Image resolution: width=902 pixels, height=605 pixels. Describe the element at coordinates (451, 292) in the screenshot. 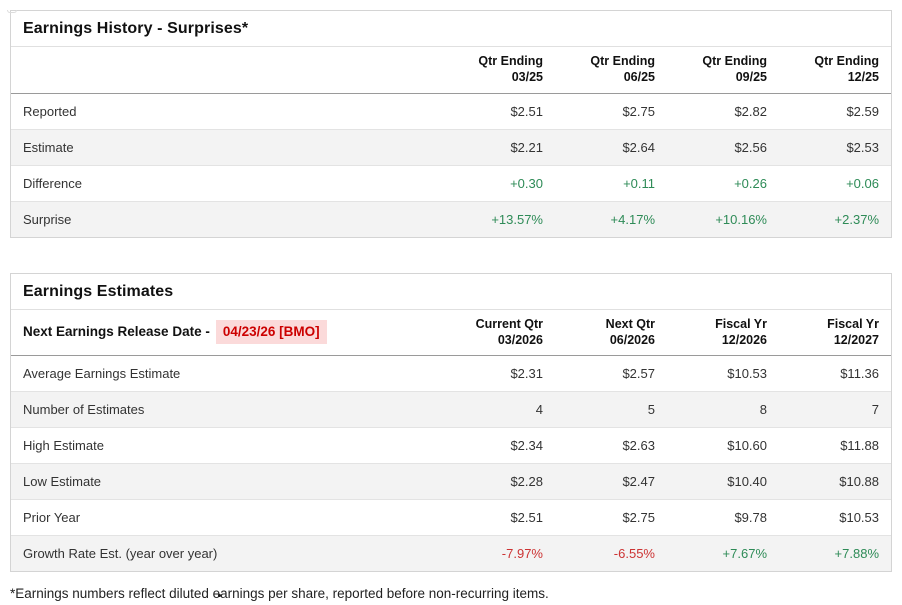

I see `earnings-estimates-title: Earnings Estimates` at that location.